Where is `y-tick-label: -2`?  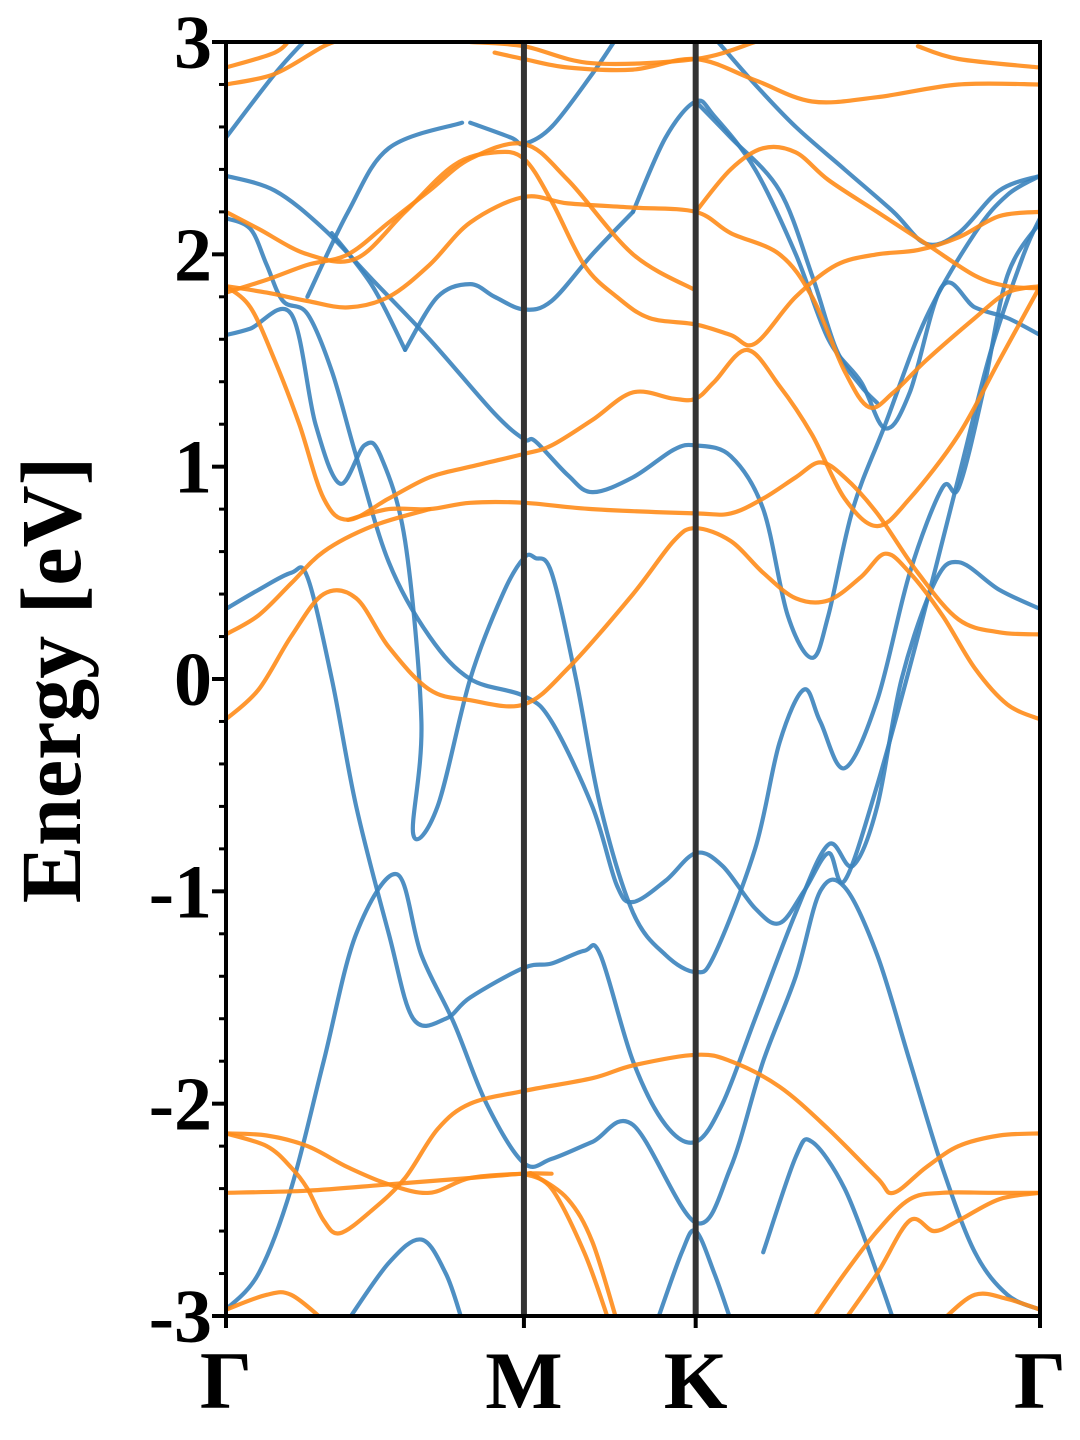 y-tick-label: -2 is located at coordinates (180, 1105).